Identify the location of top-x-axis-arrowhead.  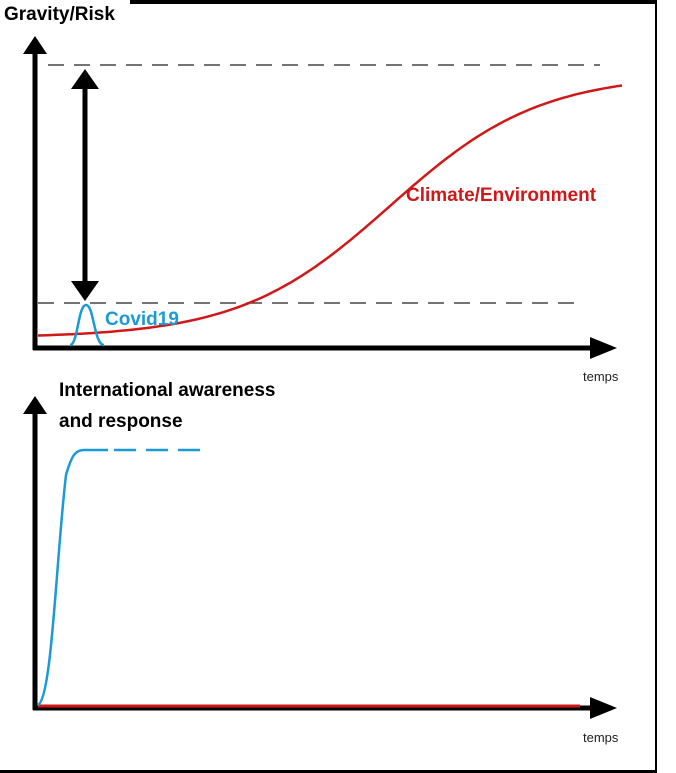
(603, 348).